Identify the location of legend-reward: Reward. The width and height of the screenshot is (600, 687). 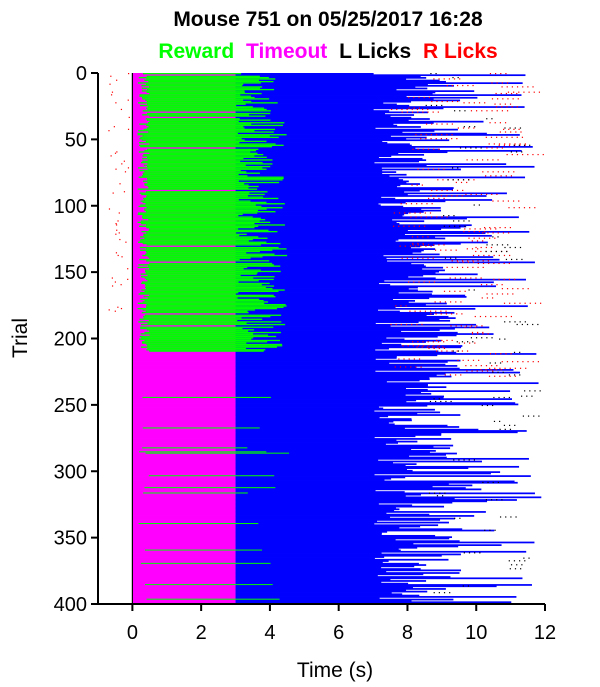
(196, 51).